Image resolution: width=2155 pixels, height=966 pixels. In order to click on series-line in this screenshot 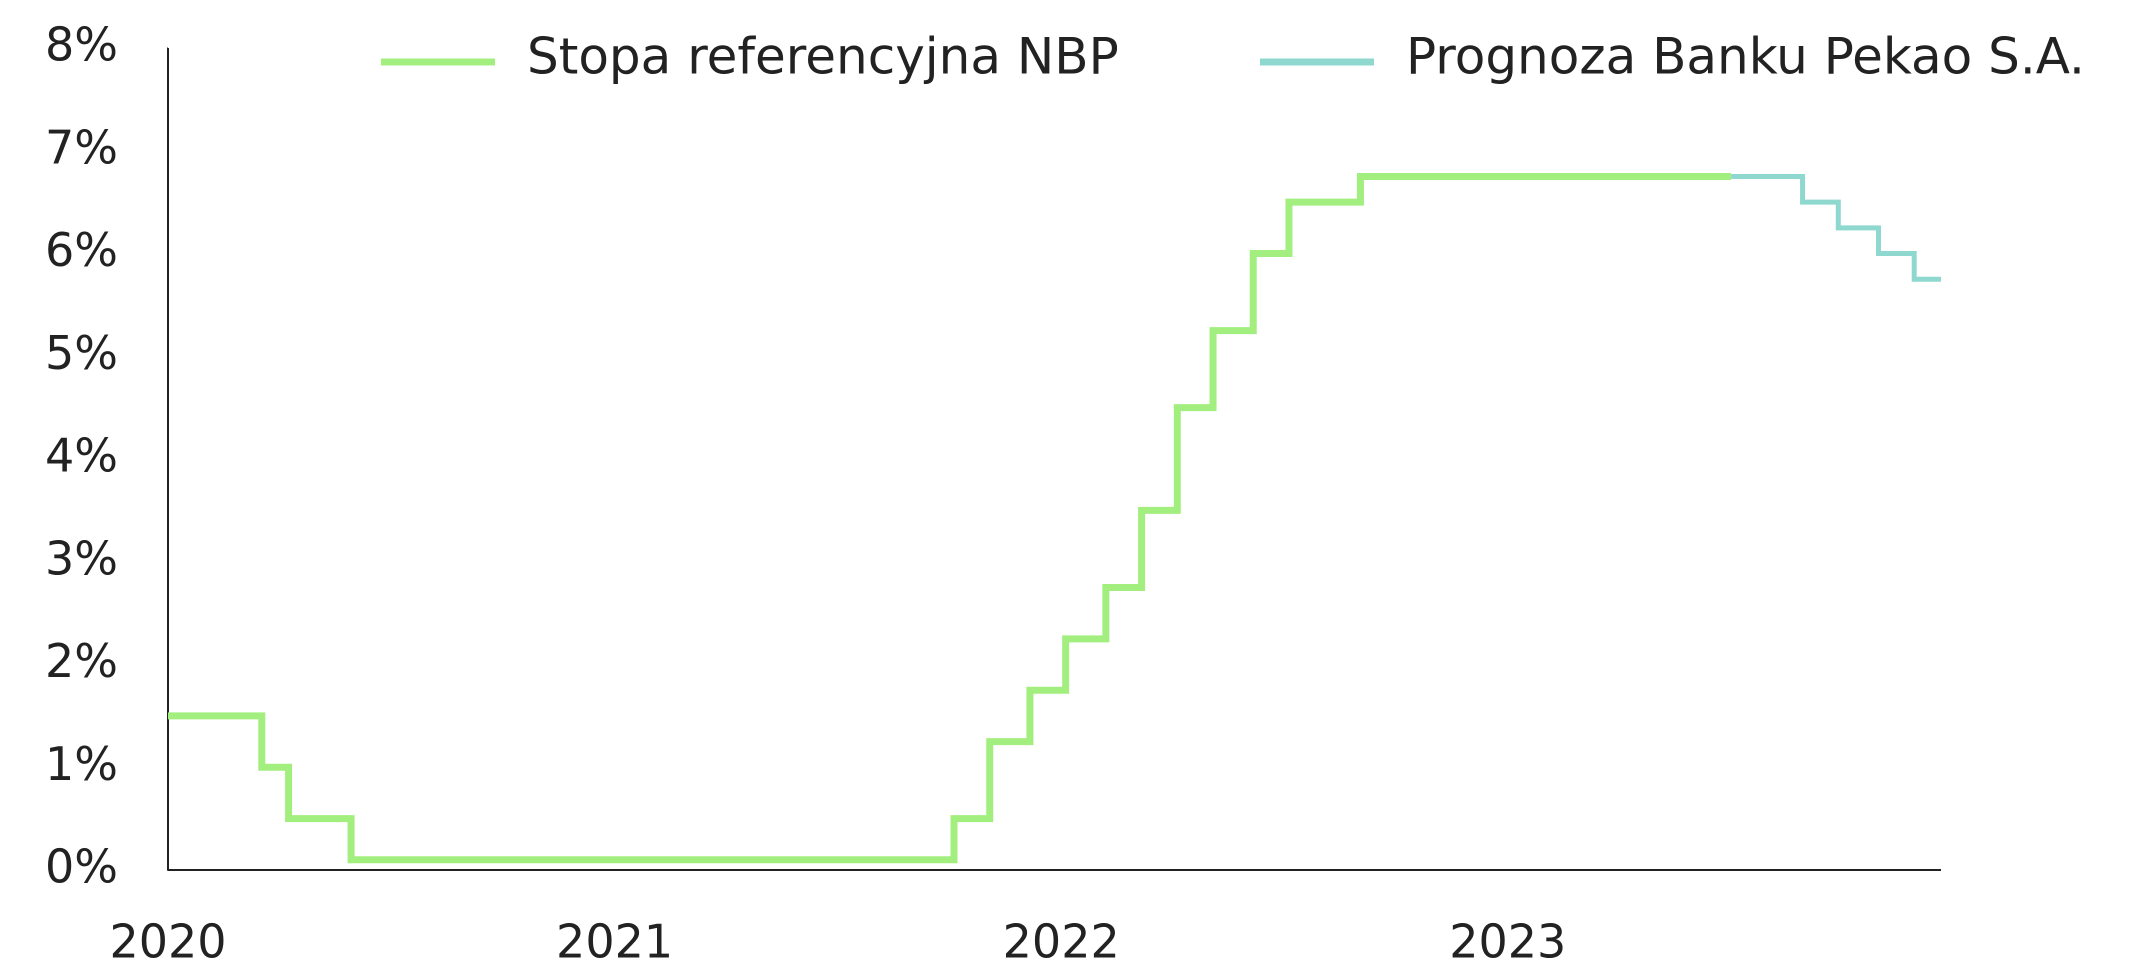, I will do `click(1836, 227)`.